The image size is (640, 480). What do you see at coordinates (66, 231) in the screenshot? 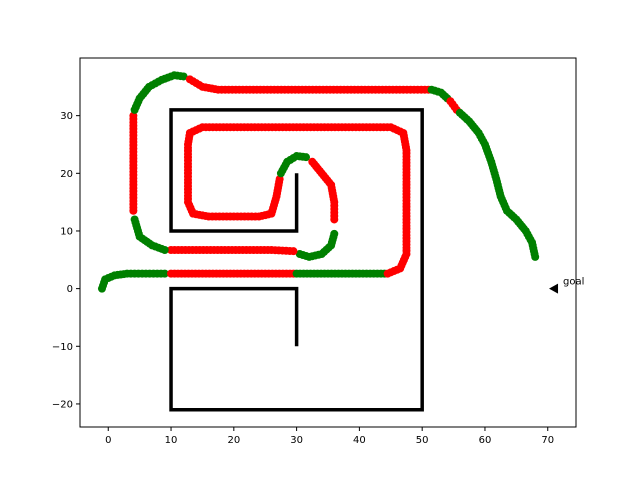
I see `y-tick-label: 10` at bounding box center [66, 231].